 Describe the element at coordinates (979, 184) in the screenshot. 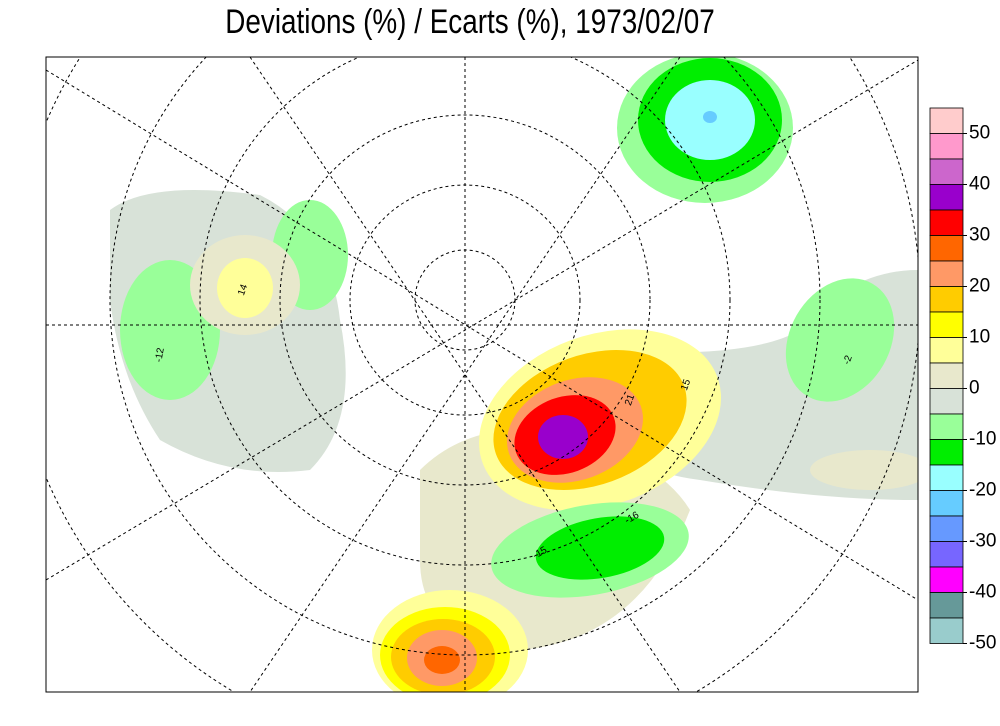

I see `tick-label: 40` at that location.